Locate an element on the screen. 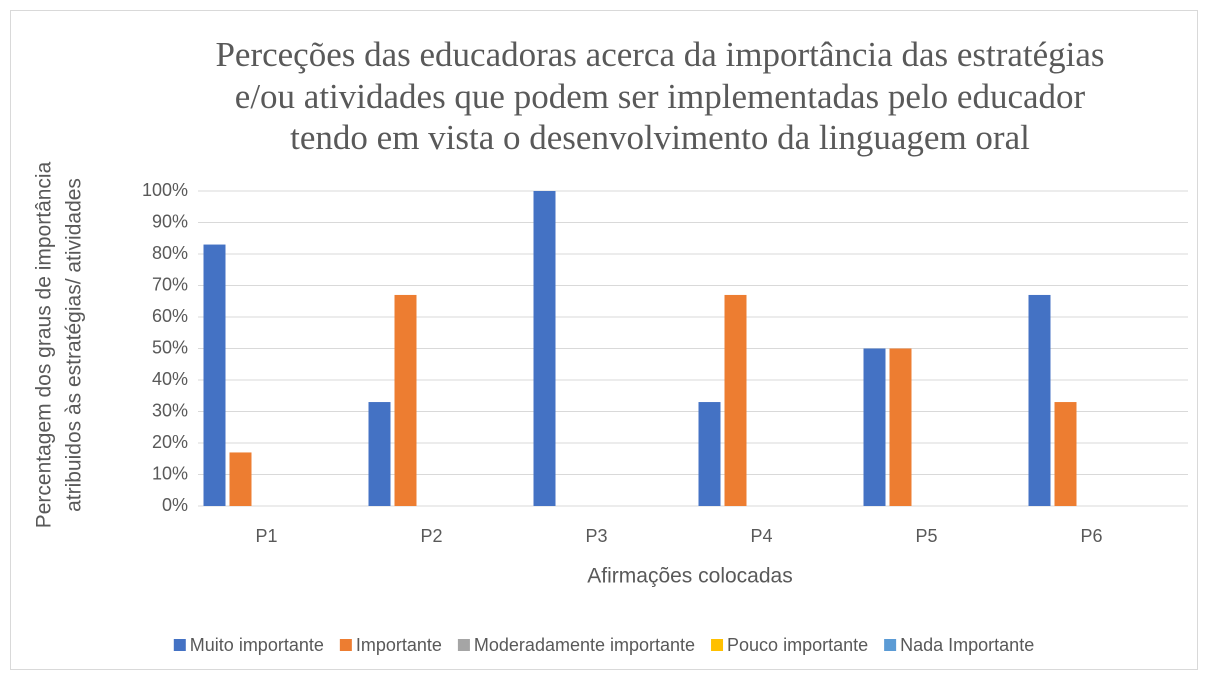  x-tick-label: P3 is located at coordinates (596, 536).